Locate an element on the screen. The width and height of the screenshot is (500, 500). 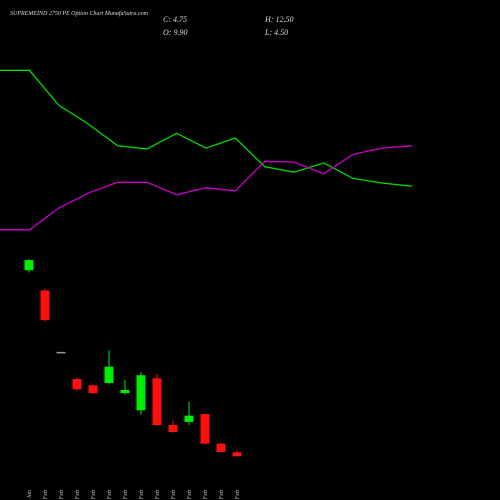
x-tick-label: 07 Feb is located at coordinates (126, 495).